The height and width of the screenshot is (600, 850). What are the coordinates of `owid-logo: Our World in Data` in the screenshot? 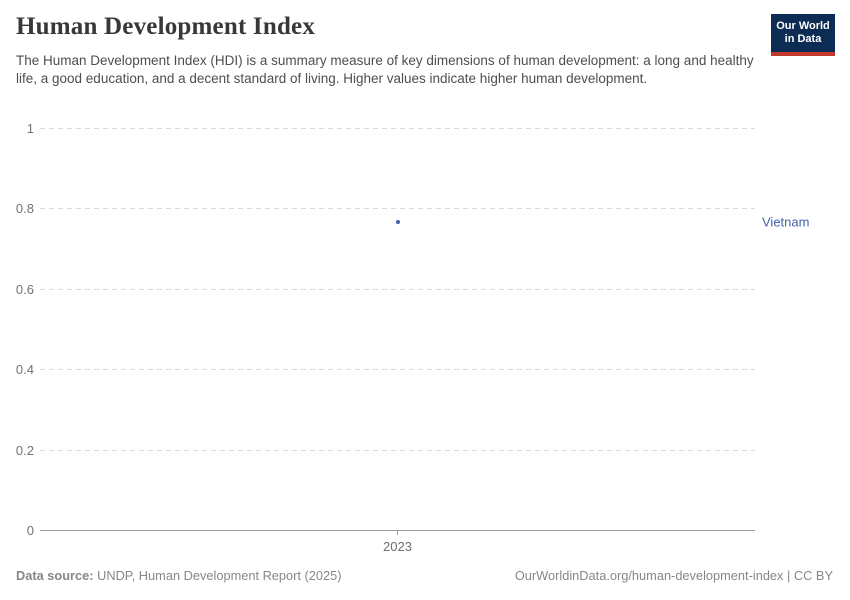 It's located at (803, 35).